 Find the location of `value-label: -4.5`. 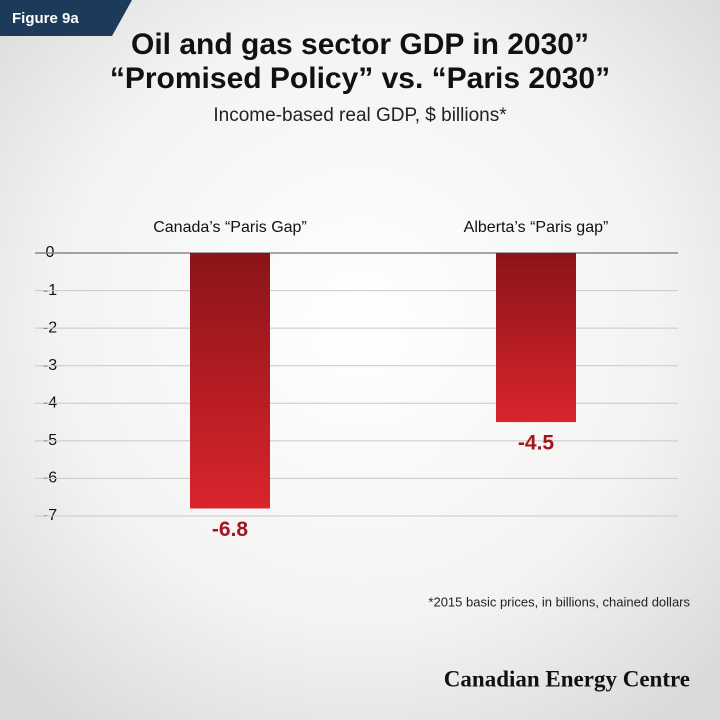

value-label: -4.5 is located at coordinates (536, 443).